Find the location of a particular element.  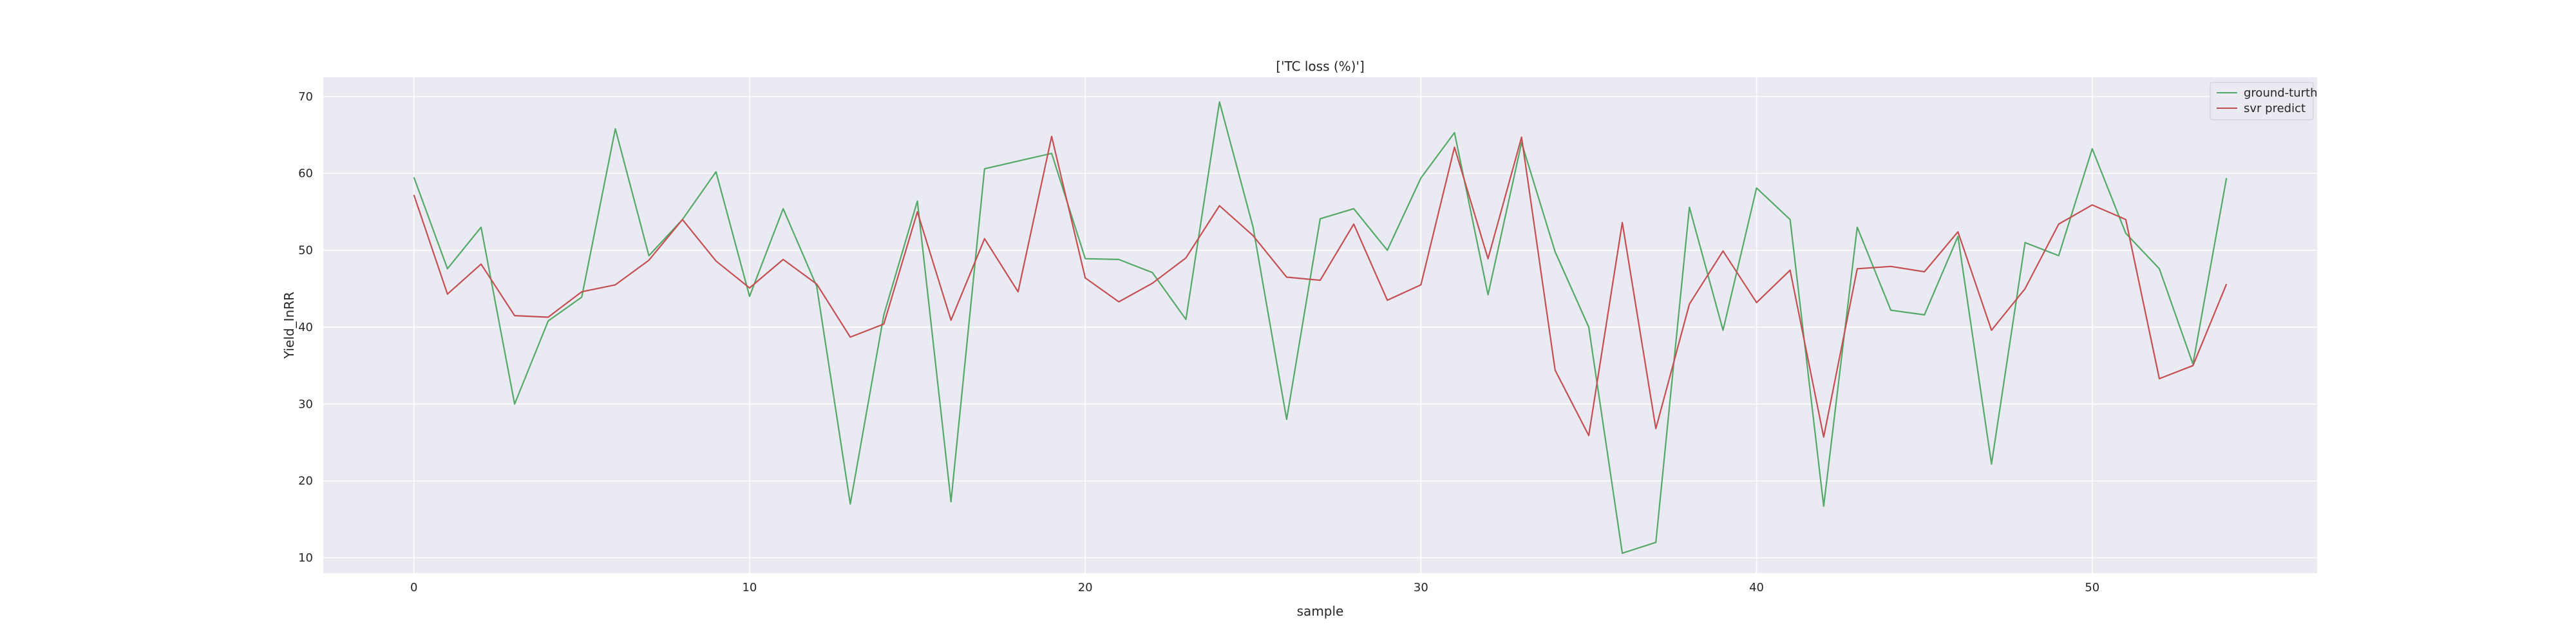

y-tick-label: 30 is located at coordinates (305, 404).